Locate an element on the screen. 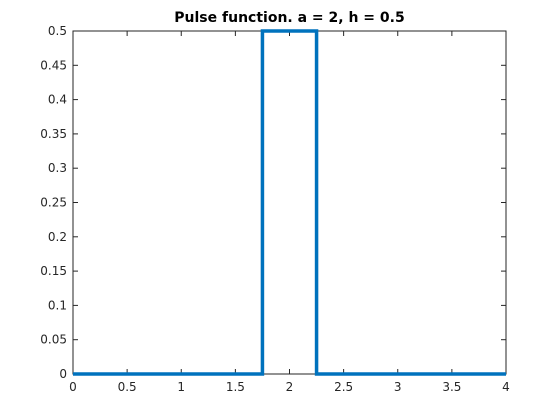 Image resolution: width=560 pixels, height=420 pixels. x-tick-label: 2 is located at coordinates (290, 387).